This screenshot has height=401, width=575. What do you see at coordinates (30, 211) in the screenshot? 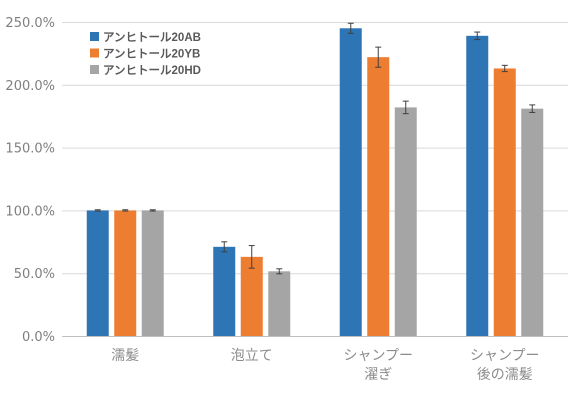
I see `y-tick-label: 100.0%` at bounding box center [30, 211].